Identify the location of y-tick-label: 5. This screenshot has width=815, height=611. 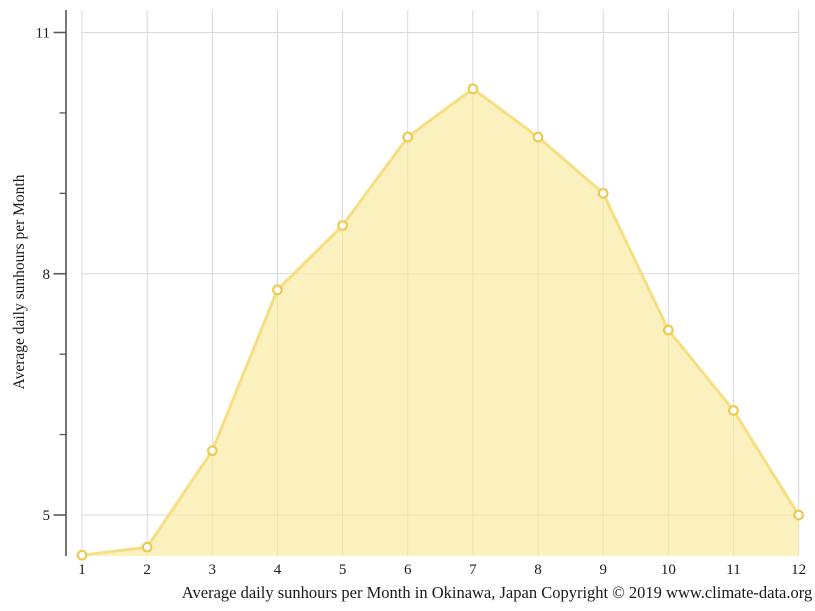
(47, 516).